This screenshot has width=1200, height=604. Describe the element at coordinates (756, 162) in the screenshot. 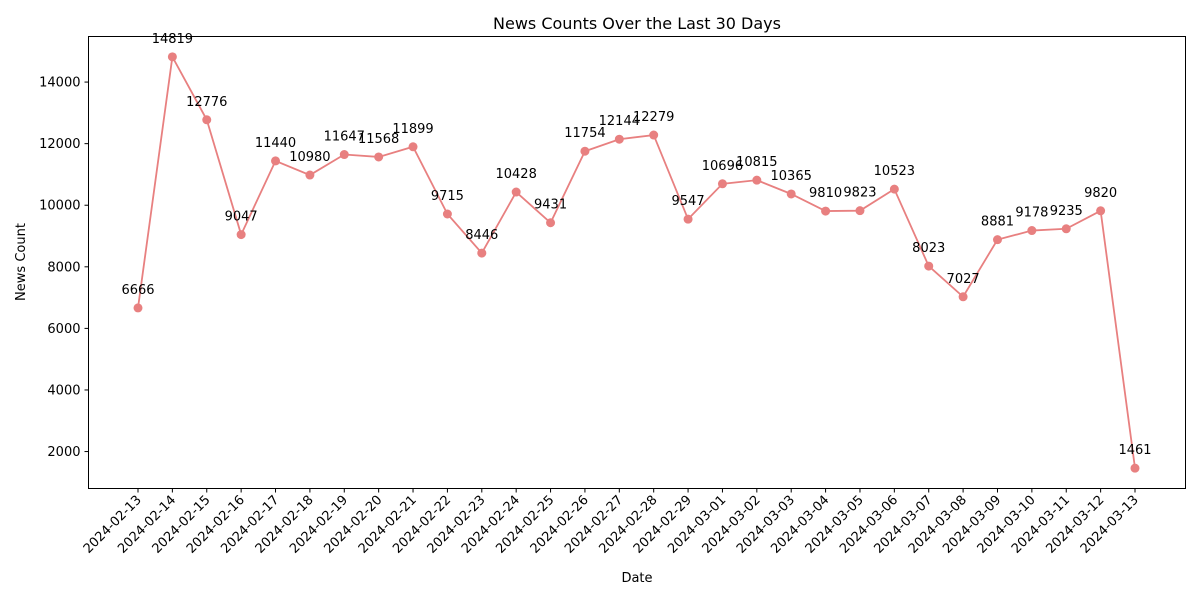

I see `data-label: 10815` at that location.